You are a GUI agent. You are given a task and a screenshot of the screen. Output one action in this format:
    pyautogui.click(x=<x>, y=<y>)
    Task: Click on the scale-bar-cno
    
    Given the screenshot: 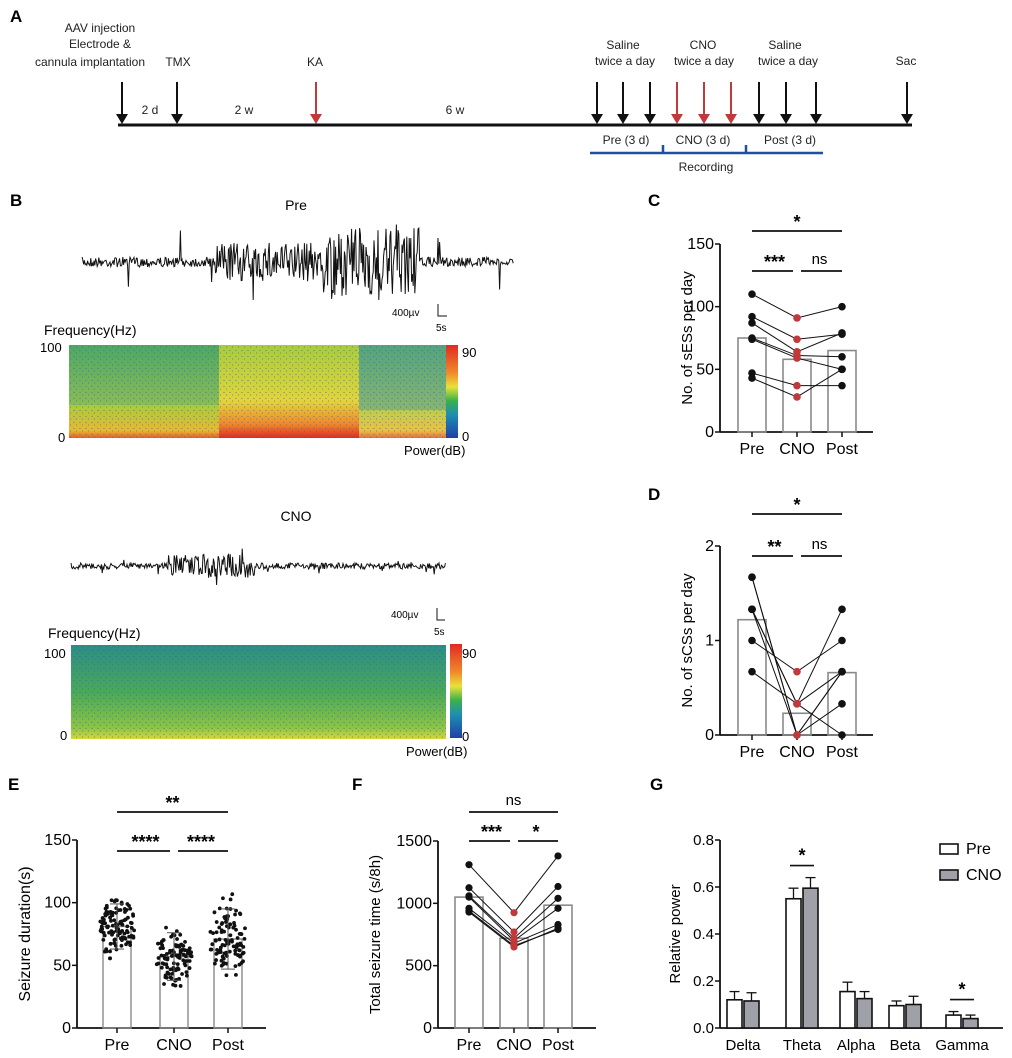 What is the action you would take?
    pyautogui.click(x=440, y=614)
    